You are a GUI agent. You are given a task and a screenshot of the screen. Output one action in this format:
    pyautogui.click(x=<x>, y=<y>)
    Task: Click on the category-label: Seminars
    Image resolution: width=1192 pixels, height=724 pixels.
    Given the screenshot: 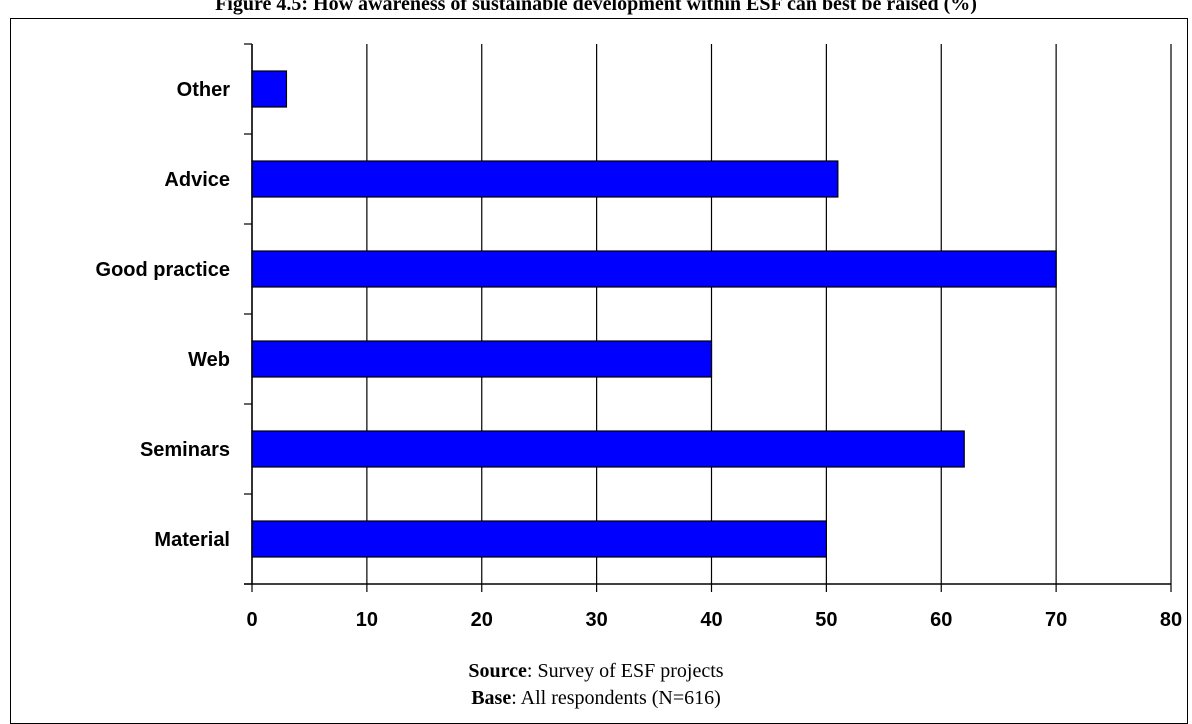 What is the action you would take?
    pyautogui.click(x=185, y=450)
    